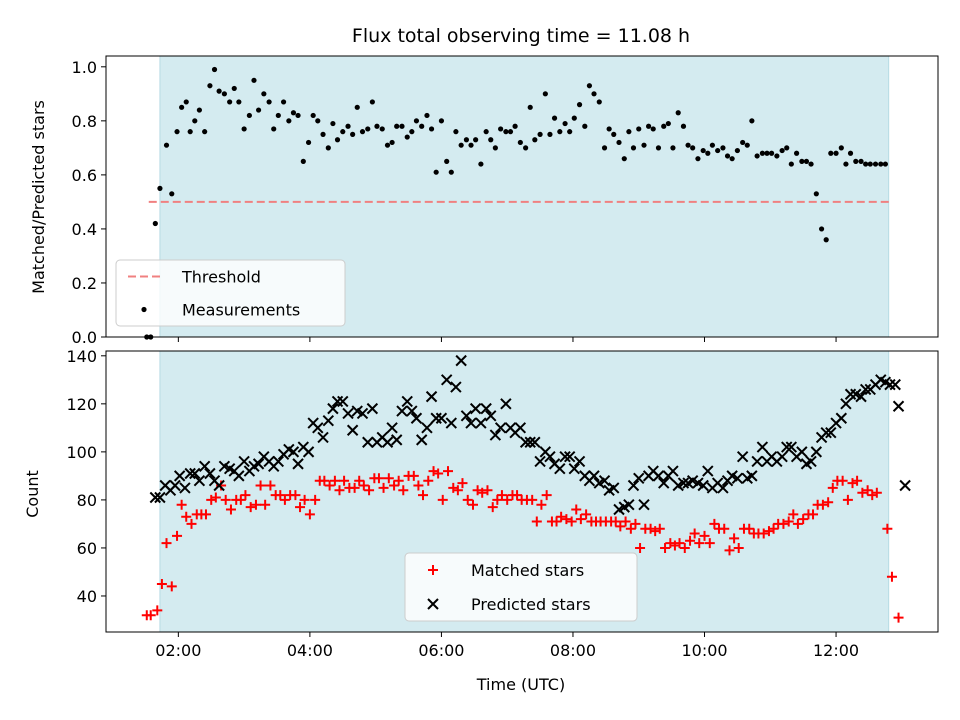  I want to click on y-tick-label: 0.8, so click(84, 121).